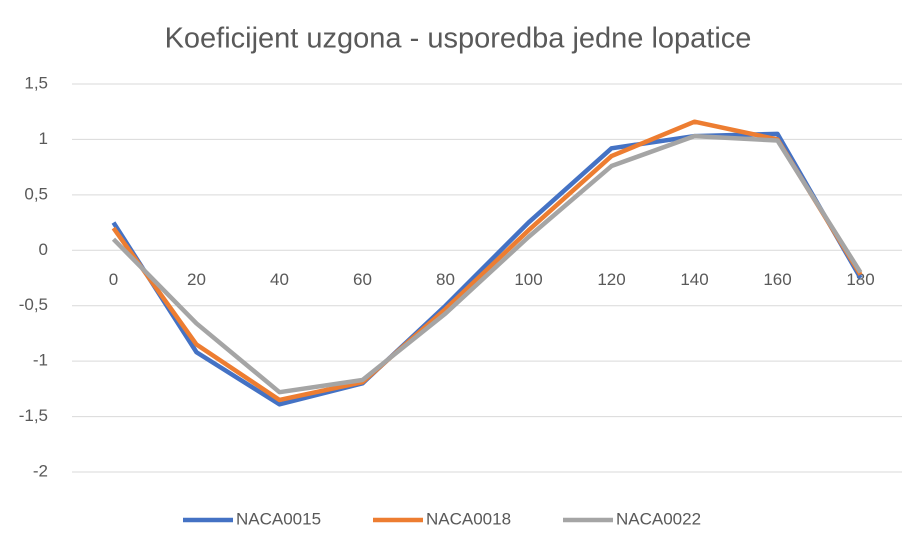  What do you see at coordinates (36, 193) in the screenshot?
I see `y-tick-label: 0,5` at bounding box center [36, 193].